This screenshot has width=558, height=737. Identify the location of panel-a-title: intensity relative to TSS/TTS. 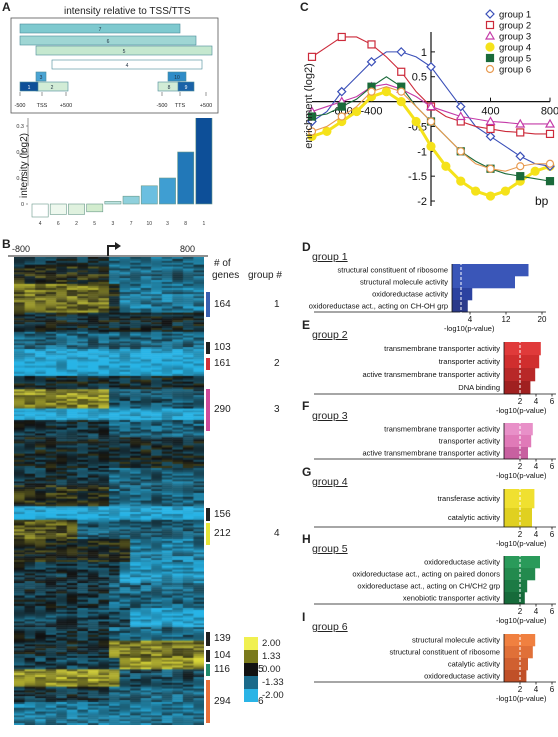
(127, 11).